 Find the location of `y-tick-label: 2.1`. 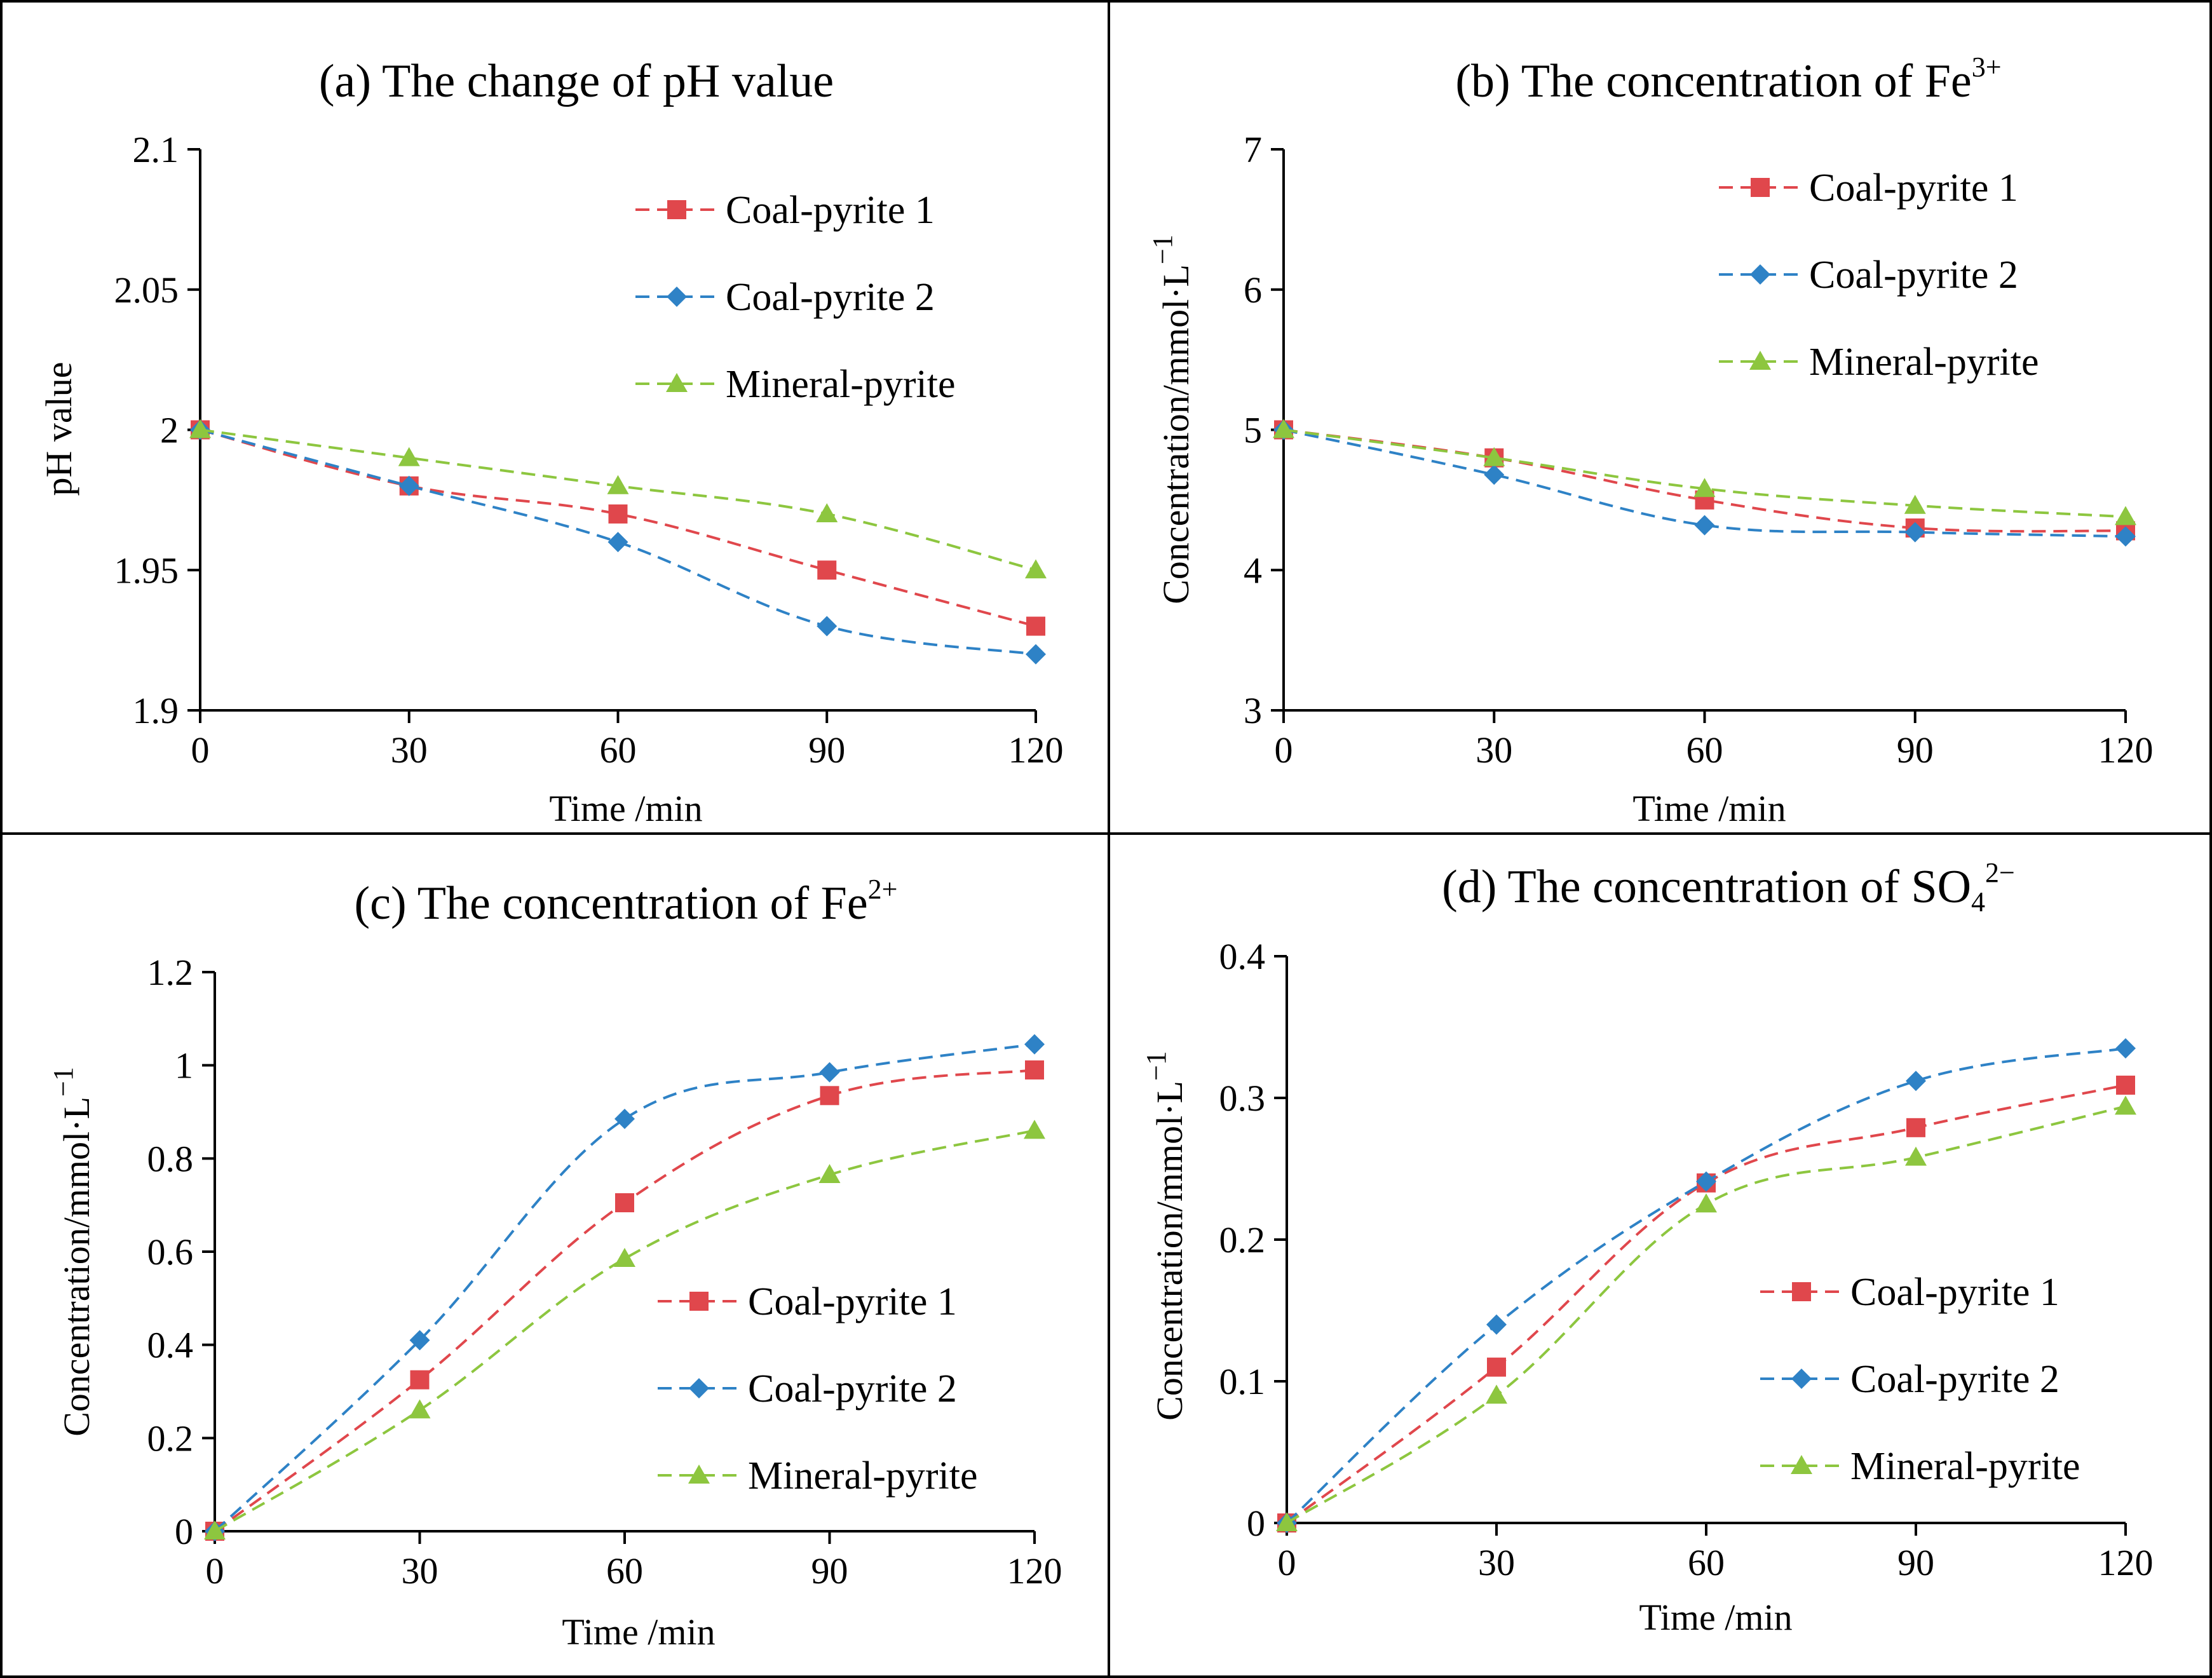

y-tick-label: 2.1 is located at coordinates (156, 149).